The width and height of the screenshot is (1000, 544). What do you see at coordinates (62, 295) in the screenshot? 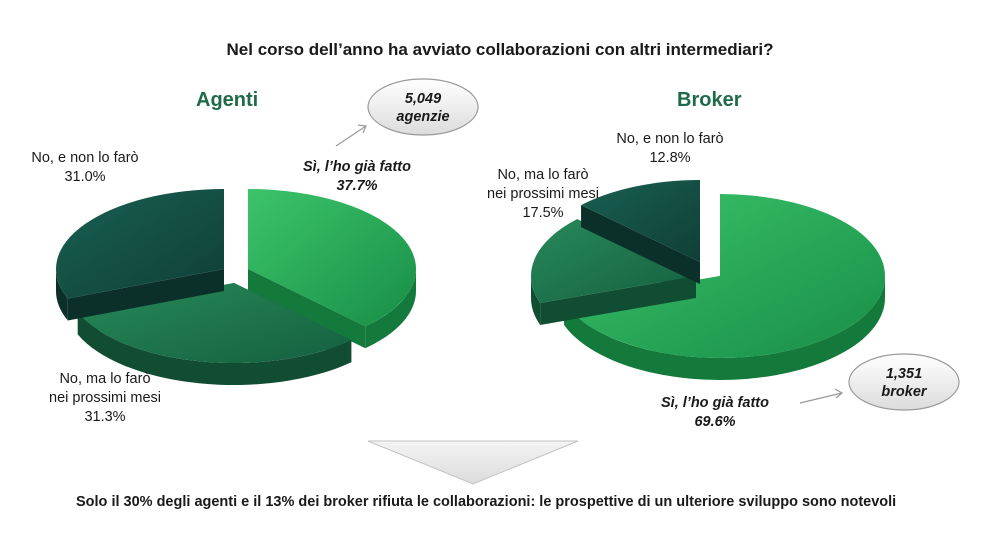
I see `agenti-slice-non-side` at bounding box center [62, 295].